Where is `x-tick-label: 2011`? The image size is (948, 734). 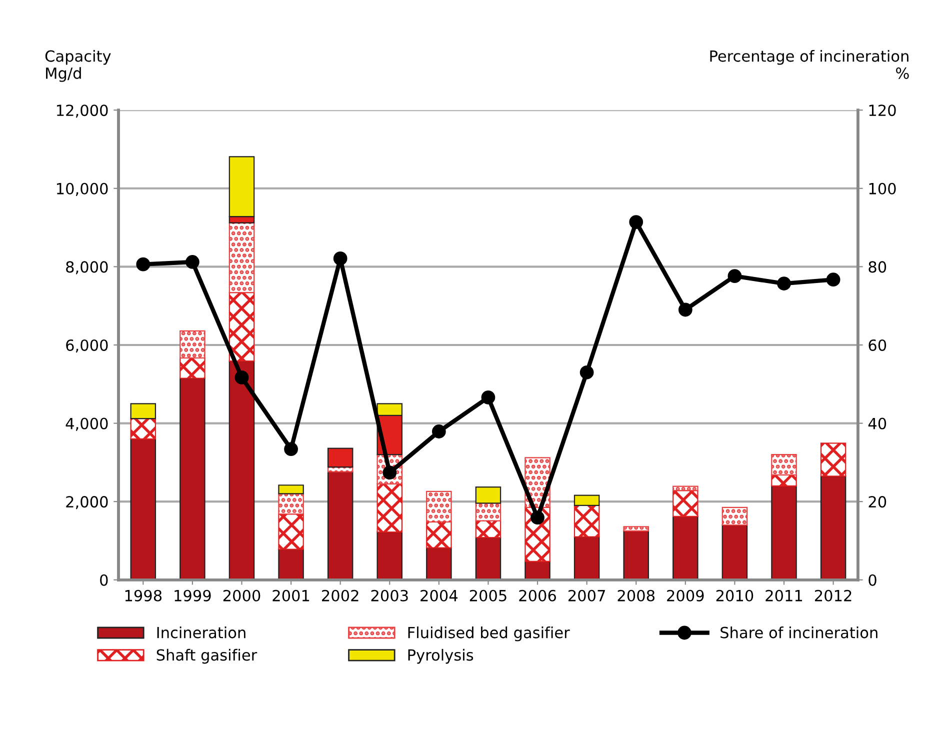
x-tick-label: 2011 is located at coordinates (784, 596).